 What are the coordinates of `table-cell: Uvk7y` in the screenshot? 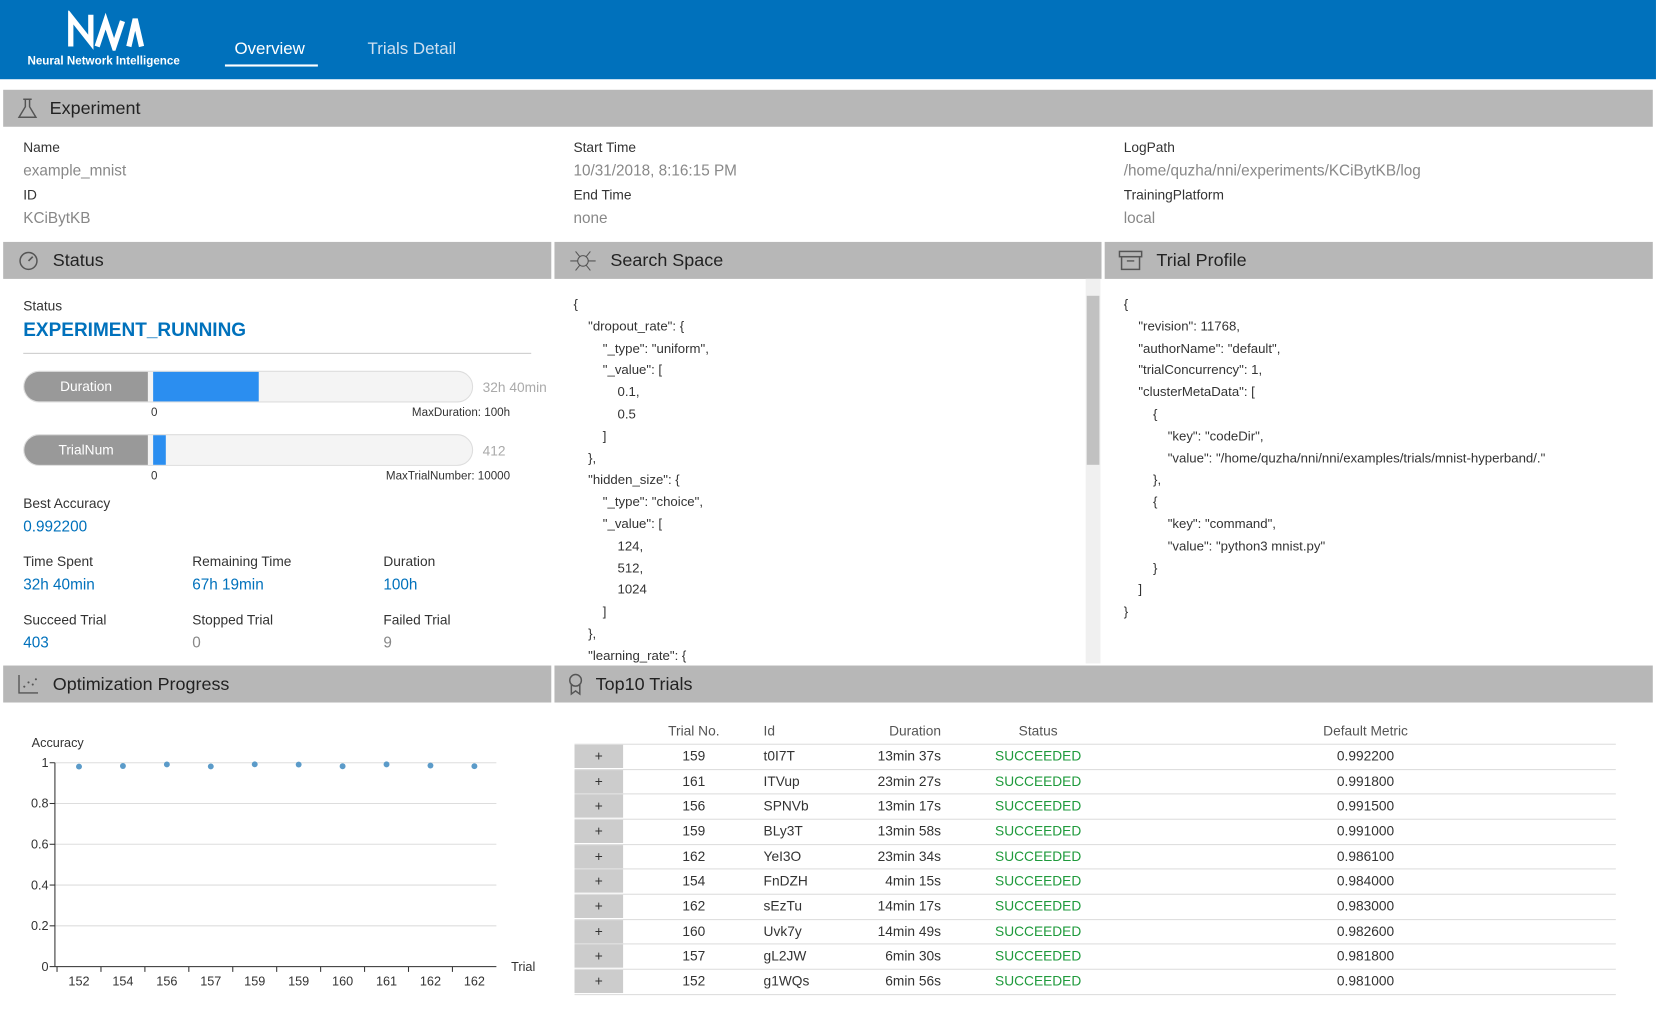 It's located at (783, 931).